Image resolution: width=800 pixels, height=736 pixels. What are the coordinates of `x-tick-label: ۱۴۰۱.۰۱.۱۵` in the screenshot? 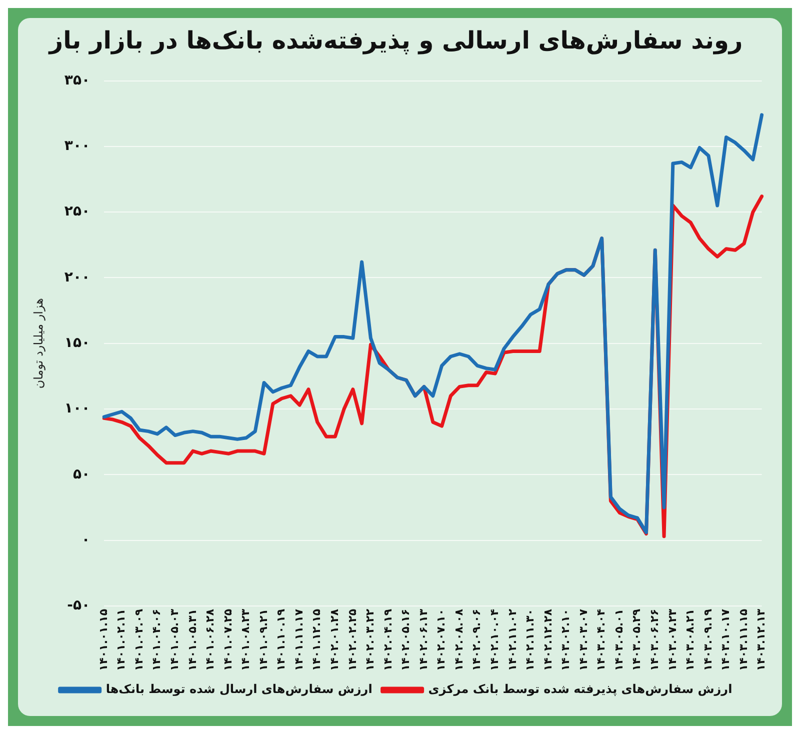 It's located at (103, 640).